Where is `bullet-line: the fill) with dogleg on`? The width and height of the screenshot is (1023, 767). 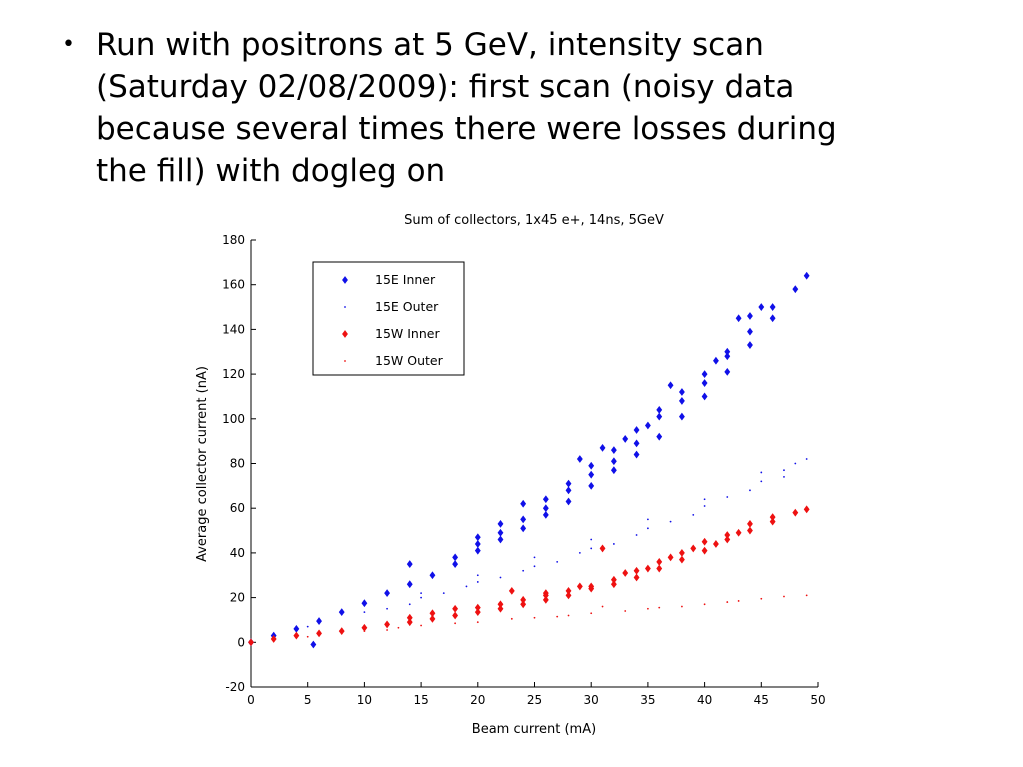
bullet-line: the fill) with dogleg on is located at coordinates (271, 171).